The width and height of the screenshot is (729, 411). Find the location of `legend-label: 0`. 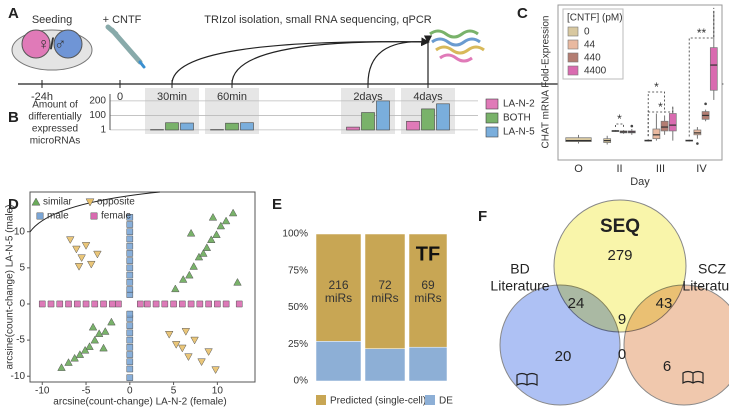

legend-label: 0 is located at coordinates (587, 32).